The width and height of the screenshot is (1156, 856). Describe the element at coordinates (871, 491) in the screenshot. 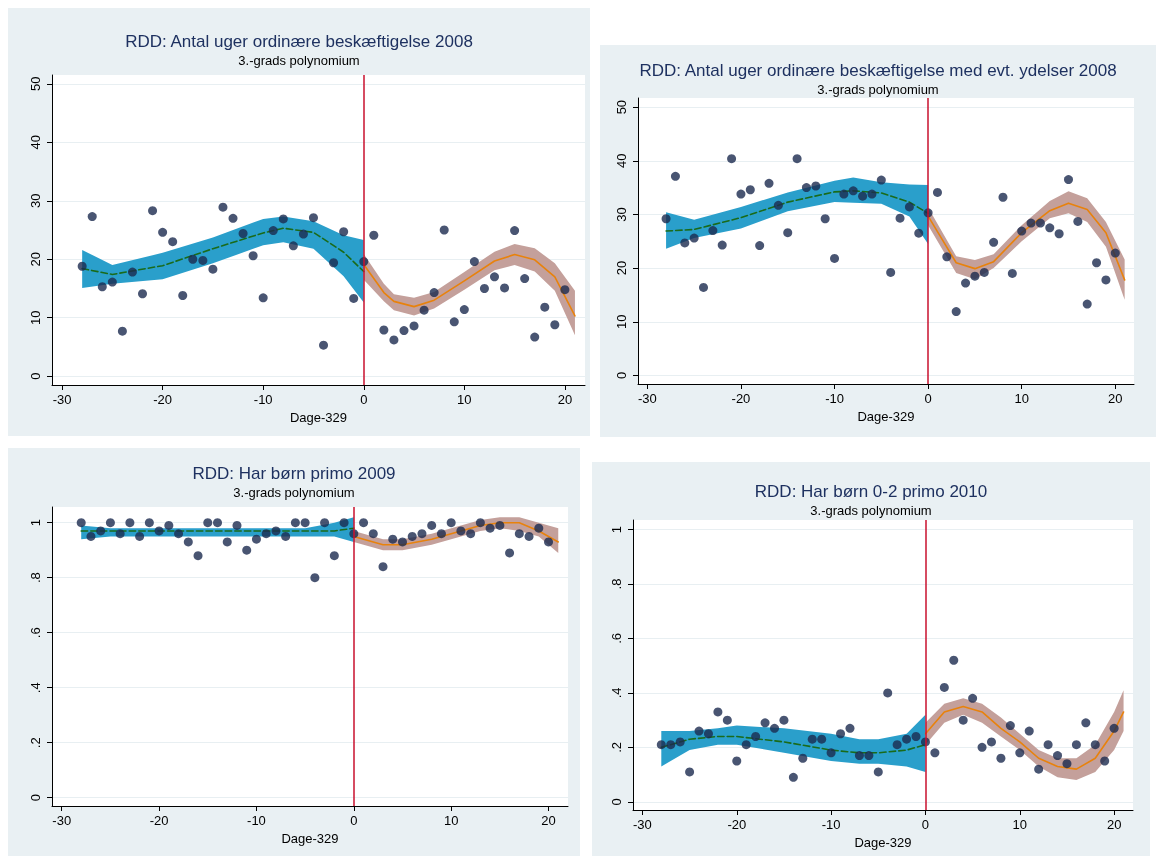

I see `chart-title: RDD: Har børn 0-2 primo 2010` at that location.